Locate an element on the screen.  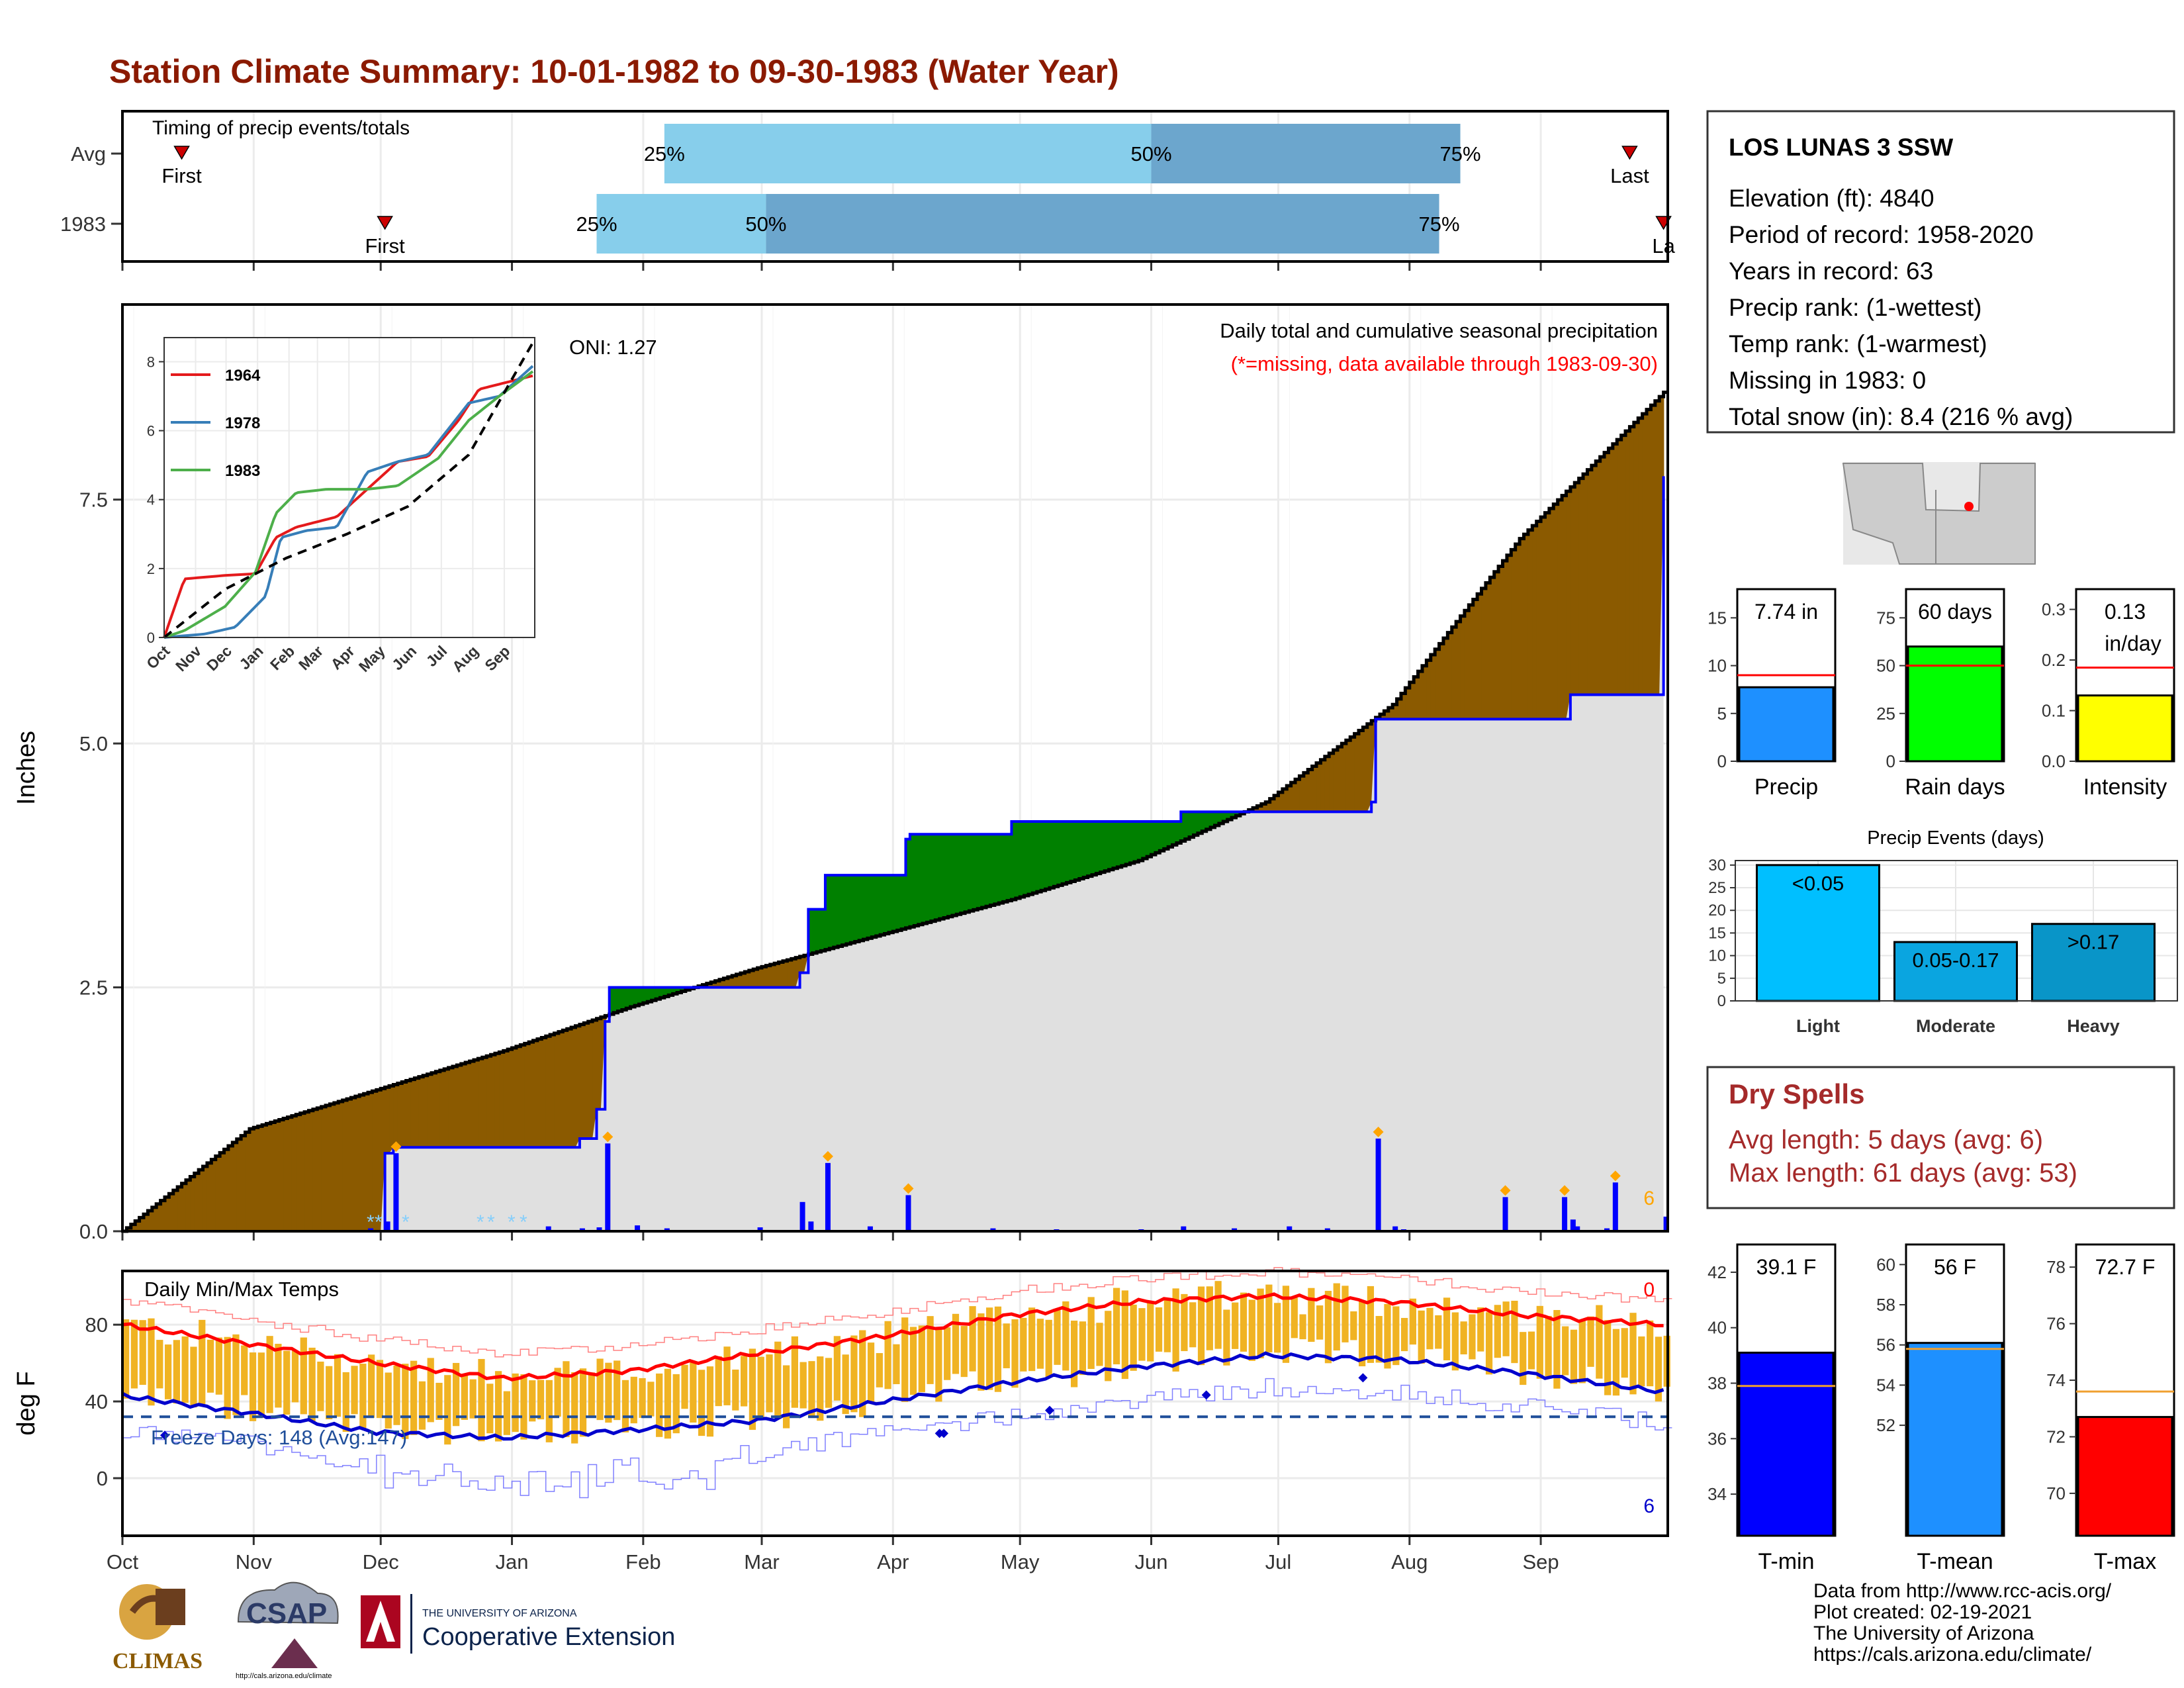
legend-label: 1983 is located at coordinates (242, 471).